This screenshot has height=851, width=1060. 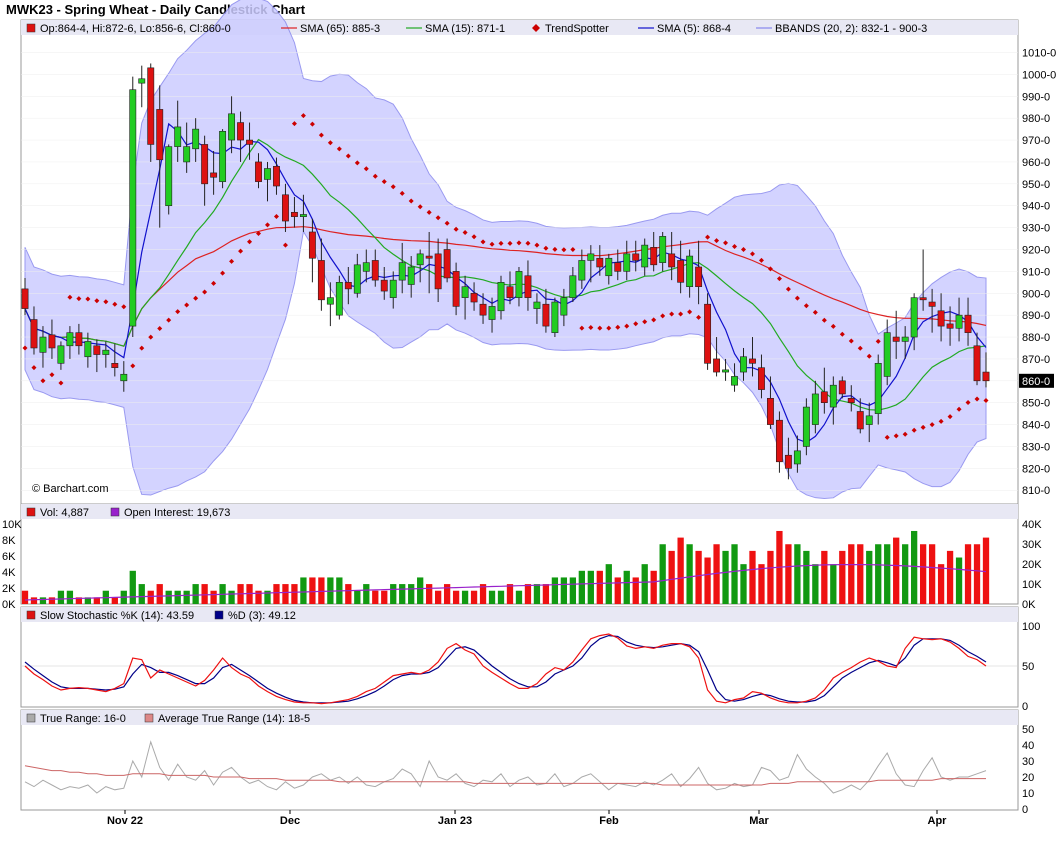 What do you see at coordinates (219, 615) in the screenshot?
I see `navy-square-icon` at bounding box center [219, 615].